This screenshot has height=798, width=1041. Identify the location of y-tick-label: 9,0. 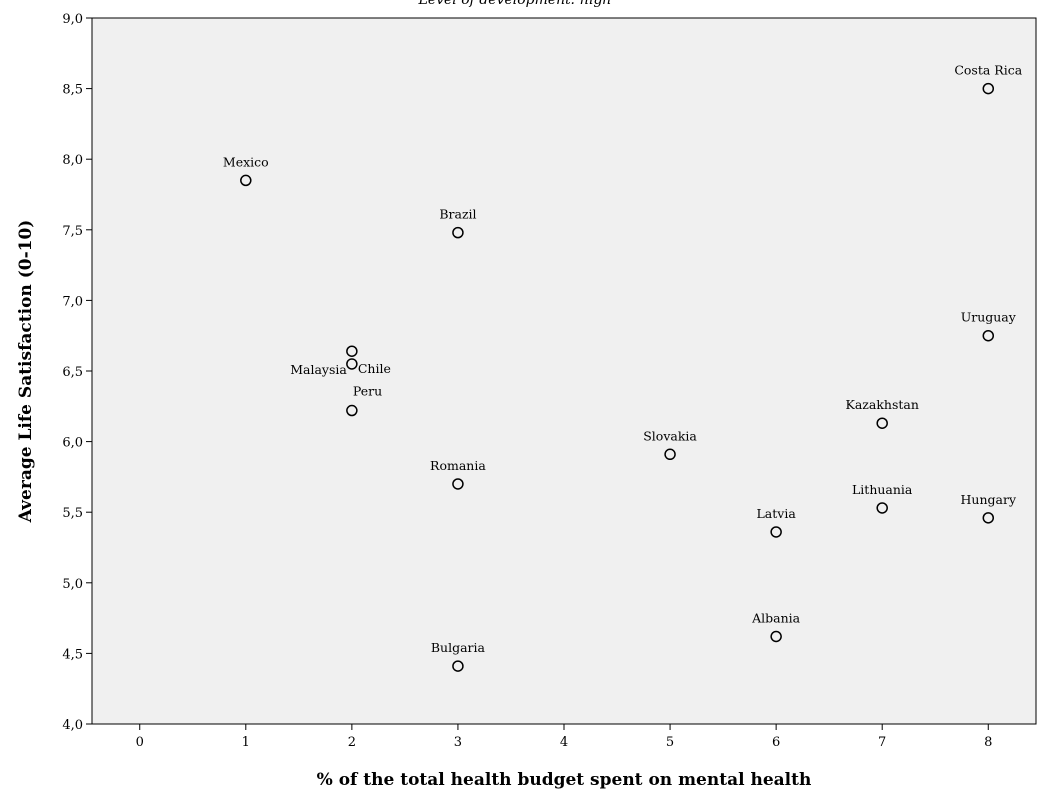
(72, 19).